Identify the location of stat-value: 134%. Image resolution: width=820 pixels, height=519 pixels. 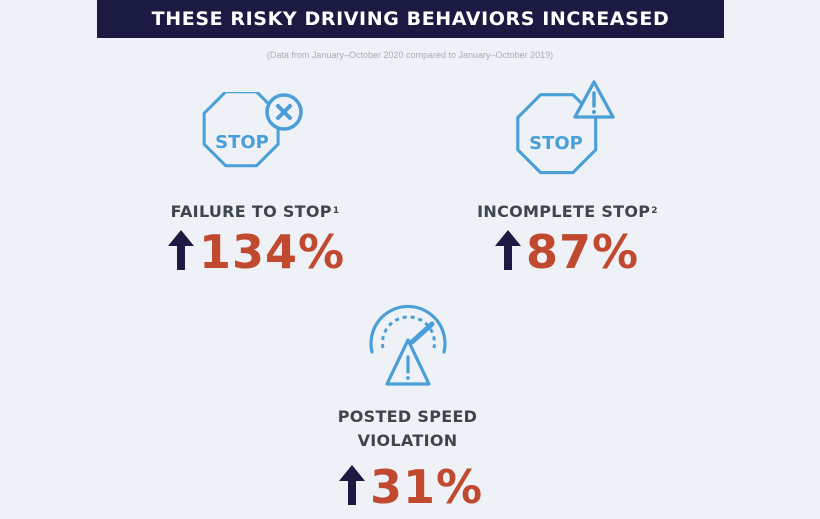
(272, 252).